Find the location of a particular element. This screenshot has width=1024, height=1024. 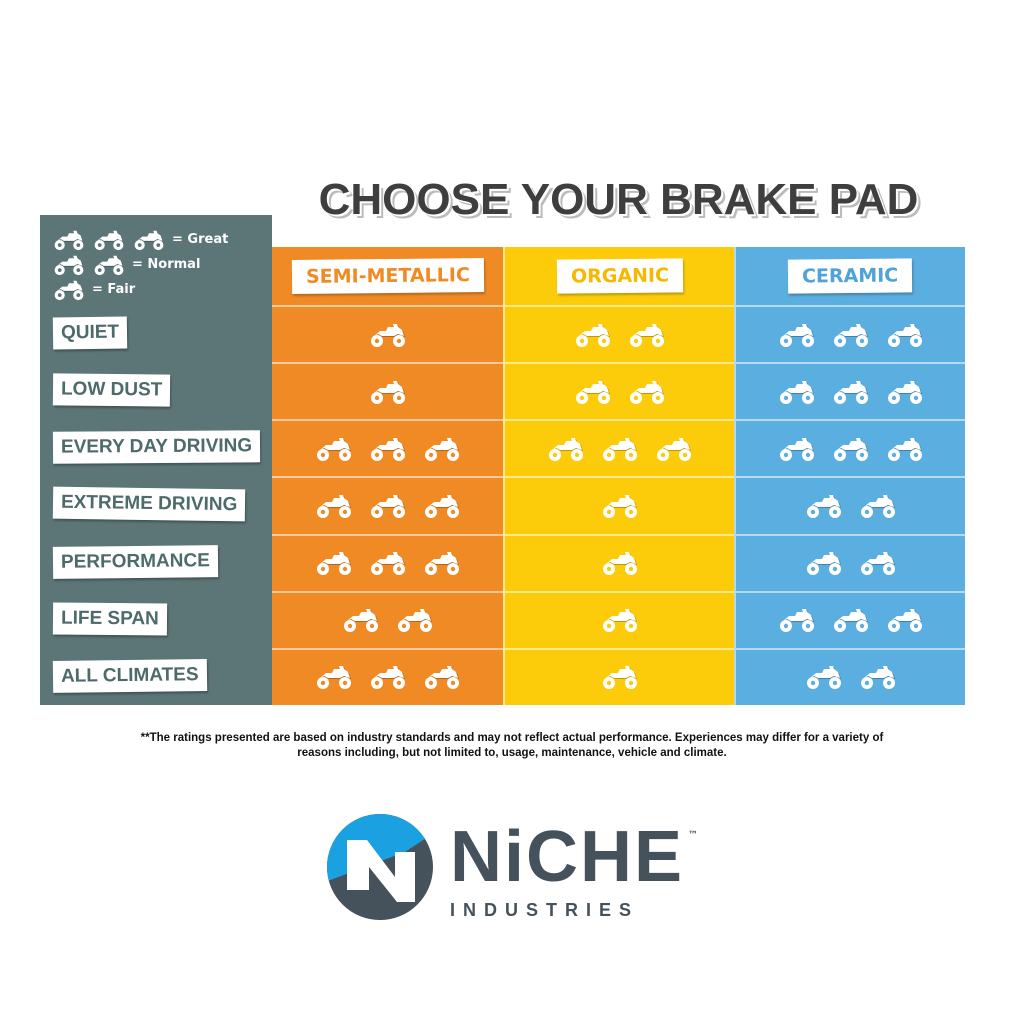

column-organic: ORGANIC is located at coordinates (618, 476).